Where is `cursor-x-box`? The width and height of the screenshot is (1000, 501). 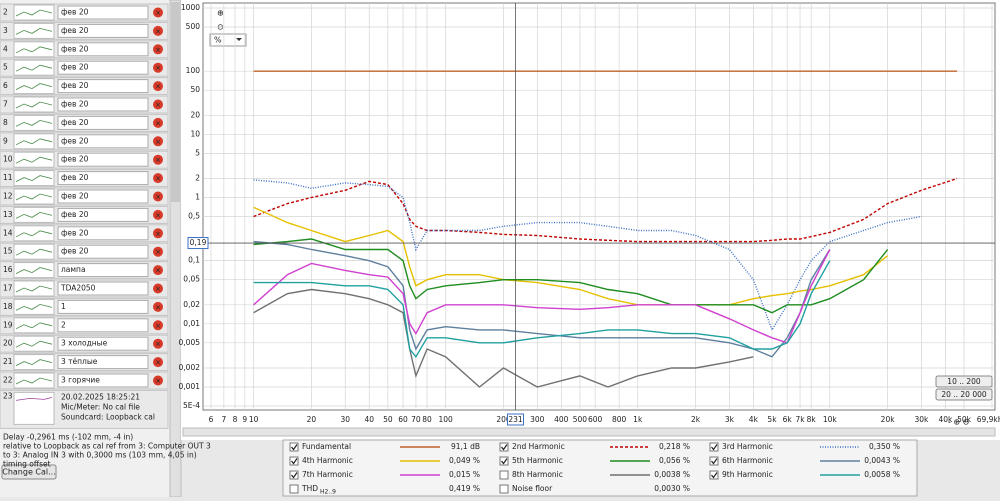 cursor-x-box is located at coordinates (516, 419).